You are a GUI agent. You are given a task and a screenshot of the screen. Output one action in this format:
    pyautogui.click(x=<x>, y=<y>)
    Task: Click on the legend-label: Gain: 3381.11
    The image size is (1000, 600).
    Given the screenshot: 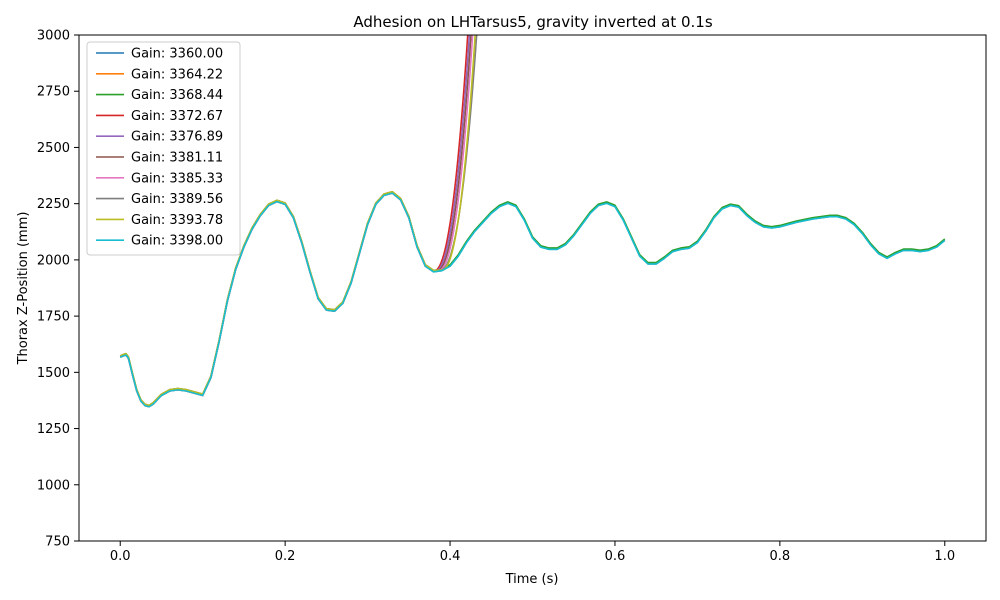 What is the action you would take?
    pyautogui.click(x=177, y=158)
    